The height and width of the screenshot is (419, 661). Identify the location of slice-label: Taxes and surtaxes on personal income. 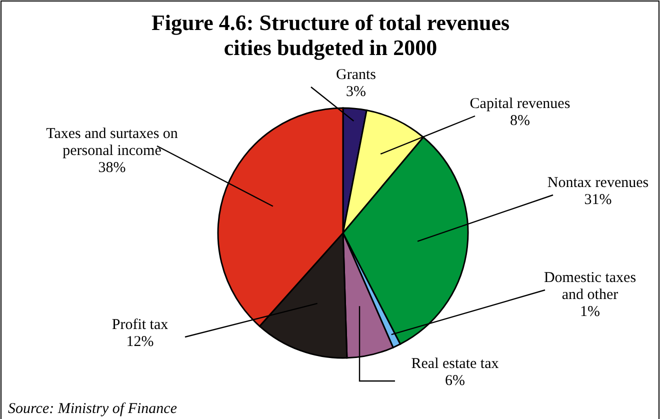
(112, 142).